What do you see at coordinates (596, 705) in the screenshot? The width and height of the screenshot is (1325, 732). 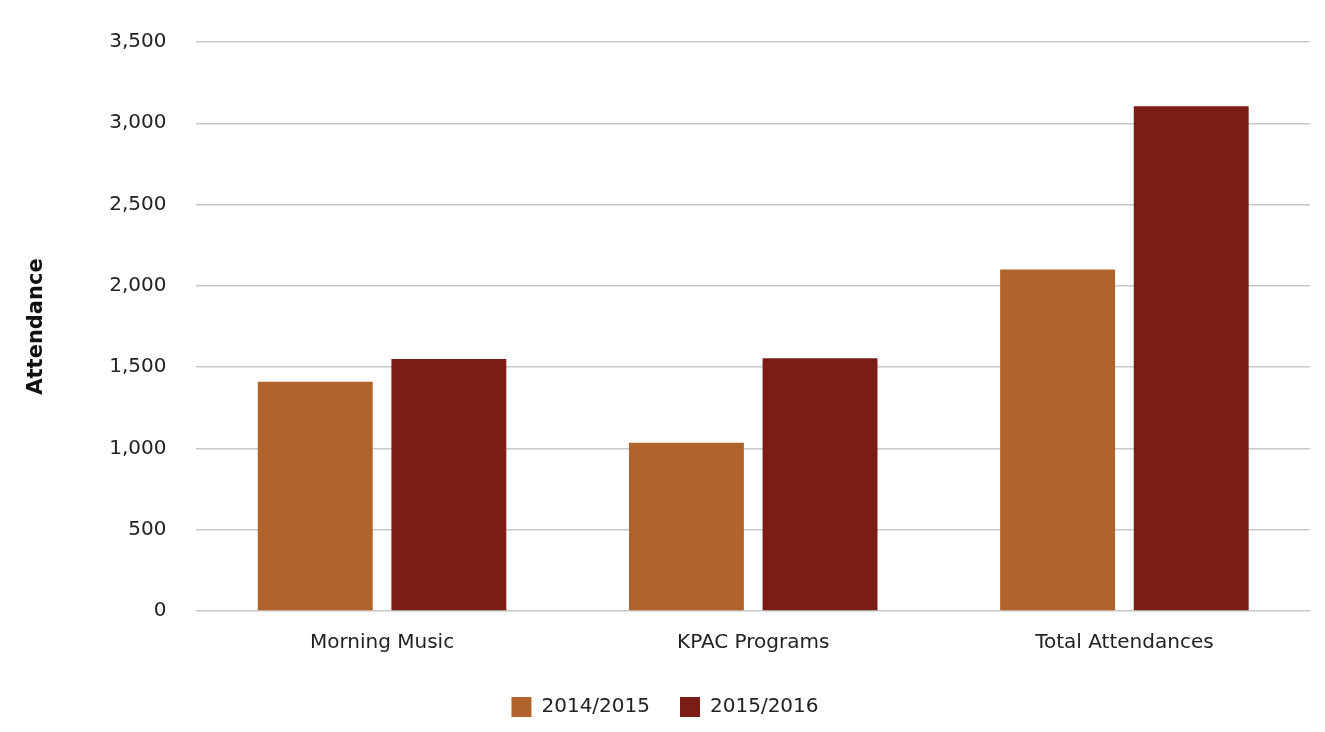 I see `legend-label: 2014/2015` at bounding box center [596, 705].